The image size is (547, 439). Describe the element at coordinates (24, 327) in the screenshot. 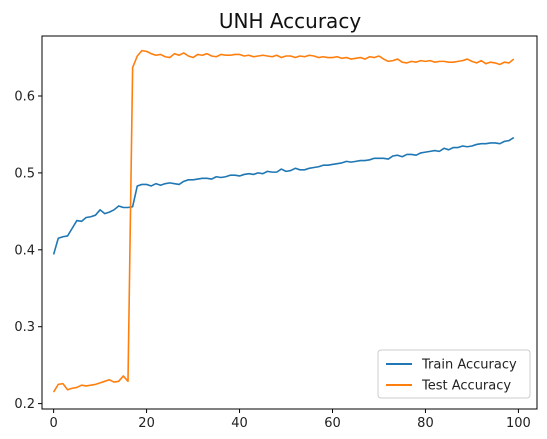

I see `y-tick-label: 0.3` at that location.